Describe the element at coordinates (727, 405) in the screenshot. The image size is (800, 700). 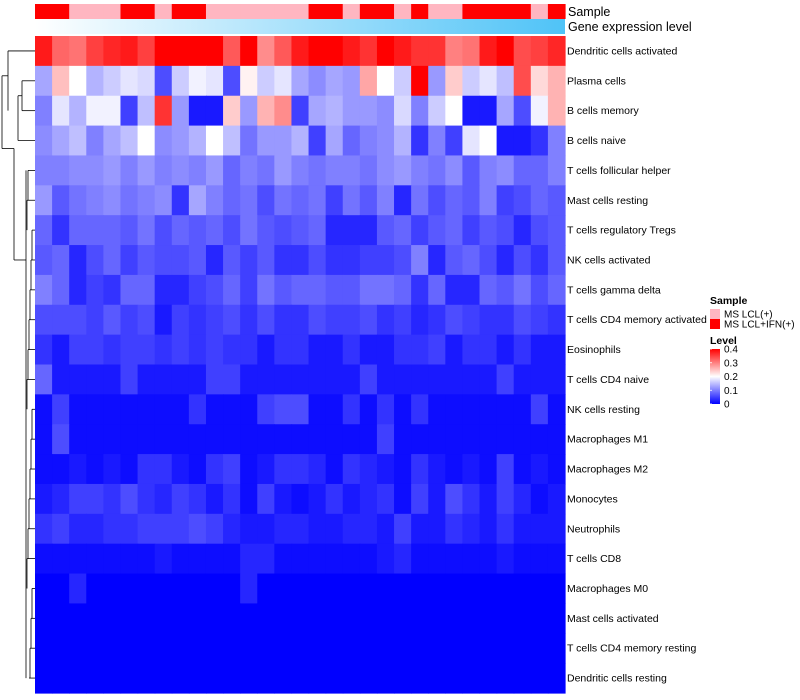
I see `legend-level-tick-label: 0` at that location.